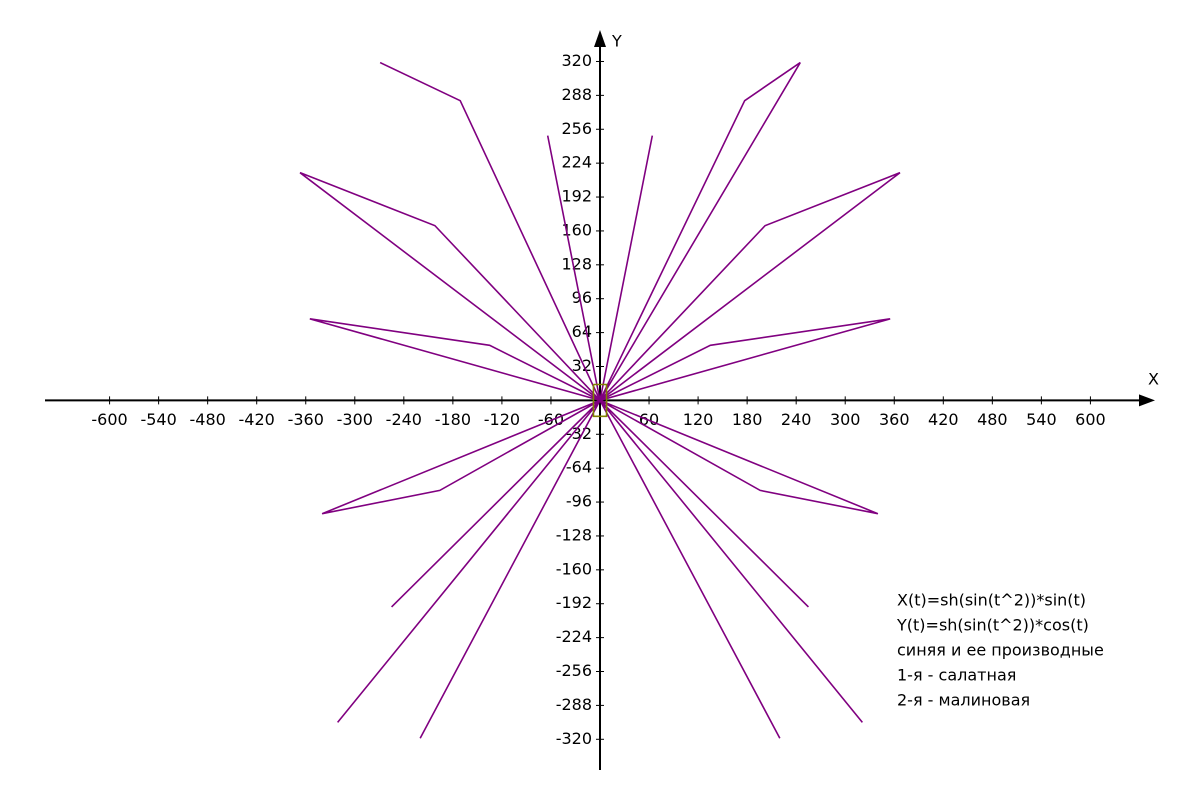 The width and height of the screenshot is (1200, 804). I want to click on y-tick-label: 96, so click(582, 297).